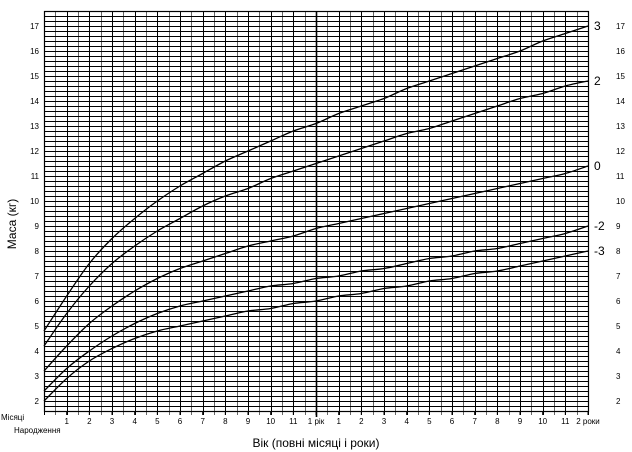  What do you see at coordinates (618, 326) in the screenshot?
I see `y-tick-label-right: 5` at bounding box center [618, 326].